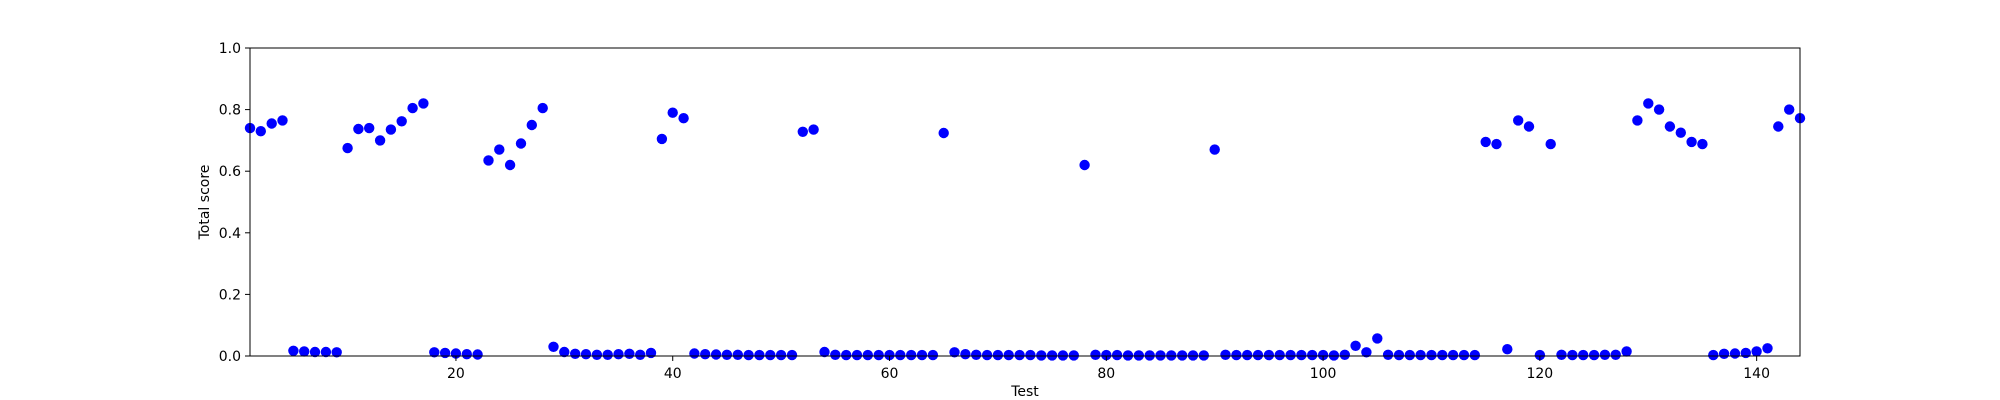 This screenshot has height=400, width=2000. Describe the element at coordinates (890, 374) in the screenshot. I see `x-tick-label: 60` at that location.